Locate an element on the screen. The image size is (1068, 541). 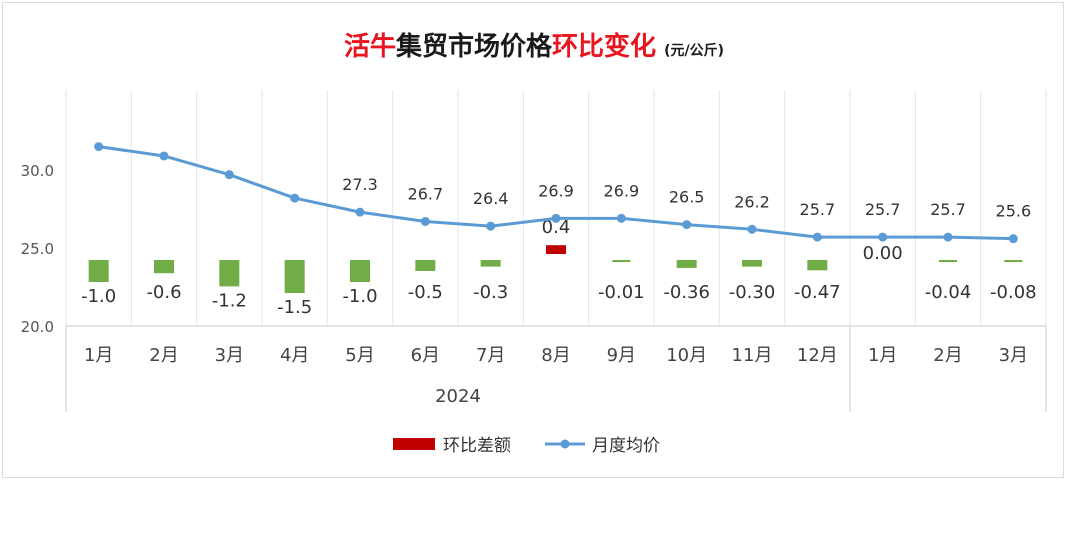
x-tick-label: 12月 is located at coordinates (817, 355).